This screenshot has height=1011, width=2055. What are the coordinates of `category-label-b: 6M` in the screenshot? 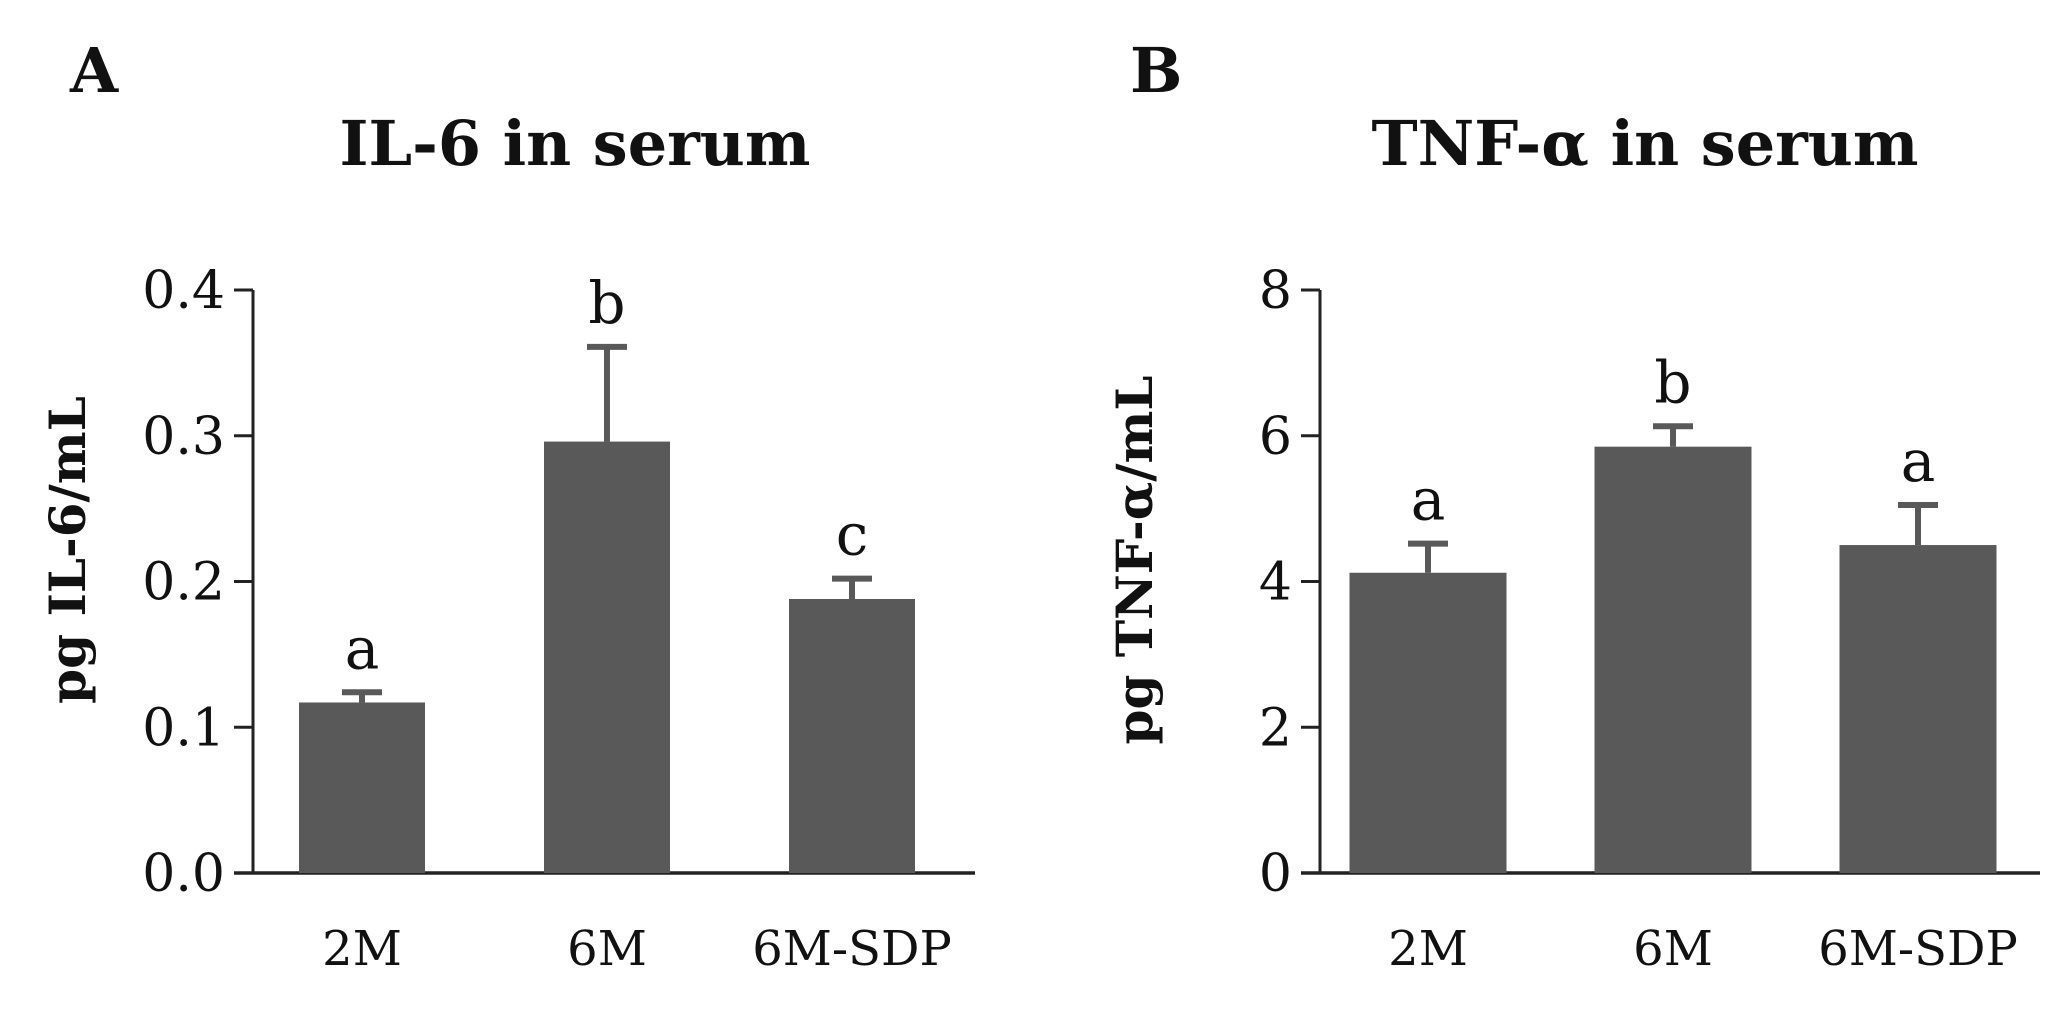 It's located at (1673, 949).